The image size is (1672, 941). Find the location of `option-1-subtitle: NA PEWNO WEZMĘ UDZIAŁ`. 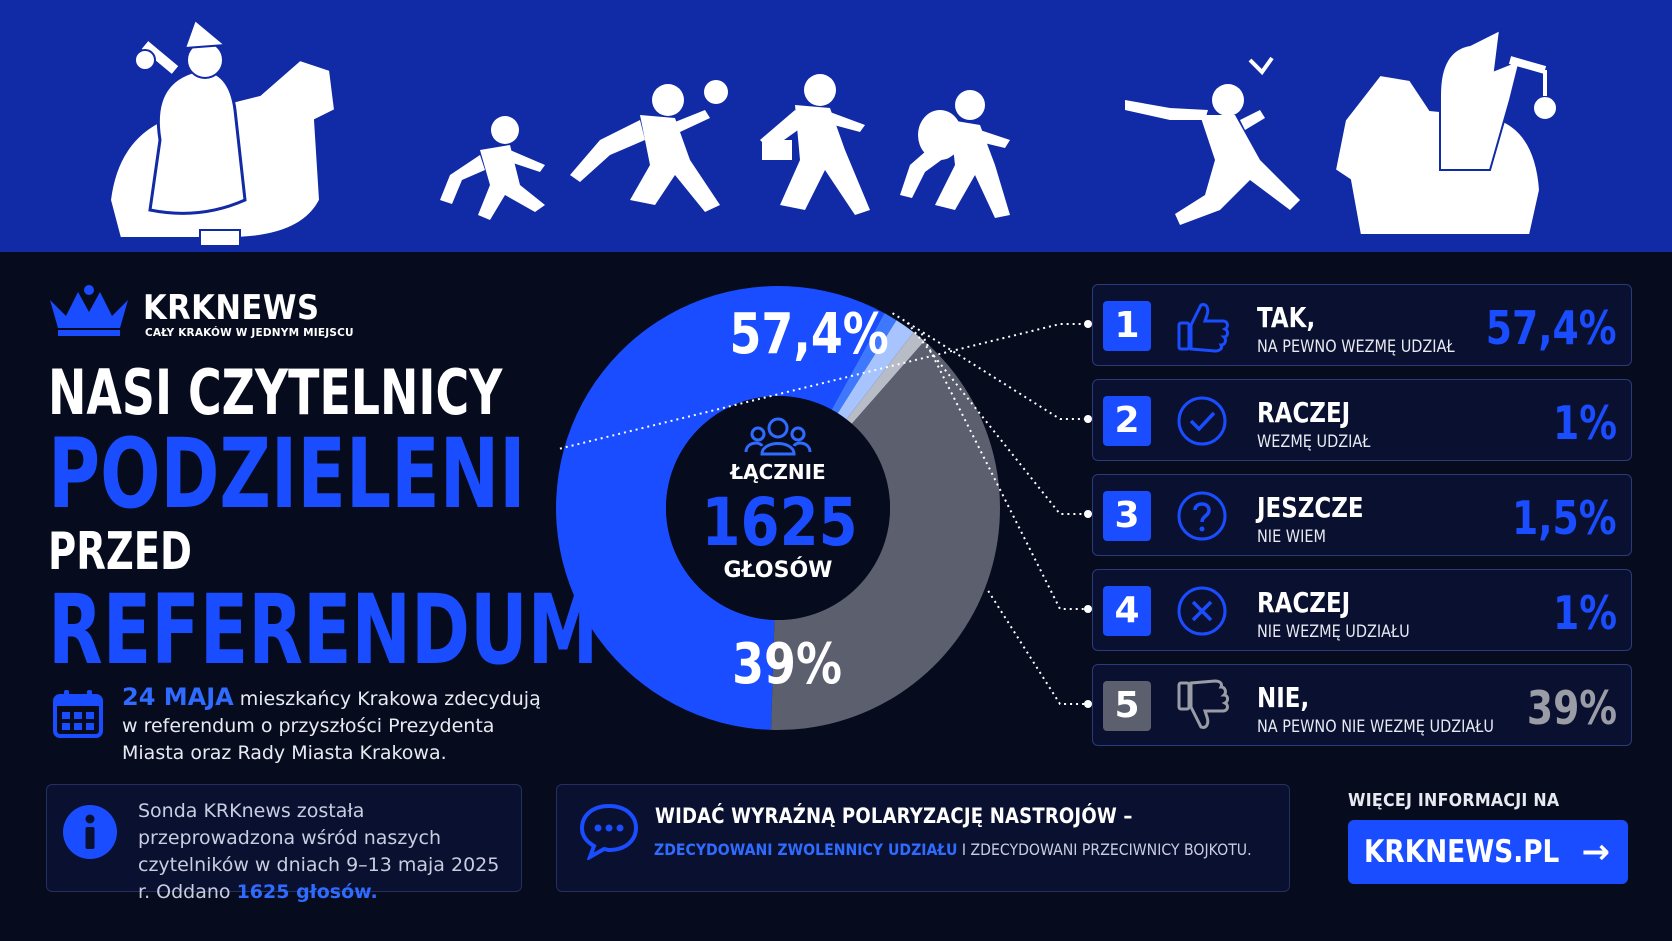

option-1-subtitle: NA PEWNO WEZMĘ UDZIAŁ is located at coordinates (1356, 347).